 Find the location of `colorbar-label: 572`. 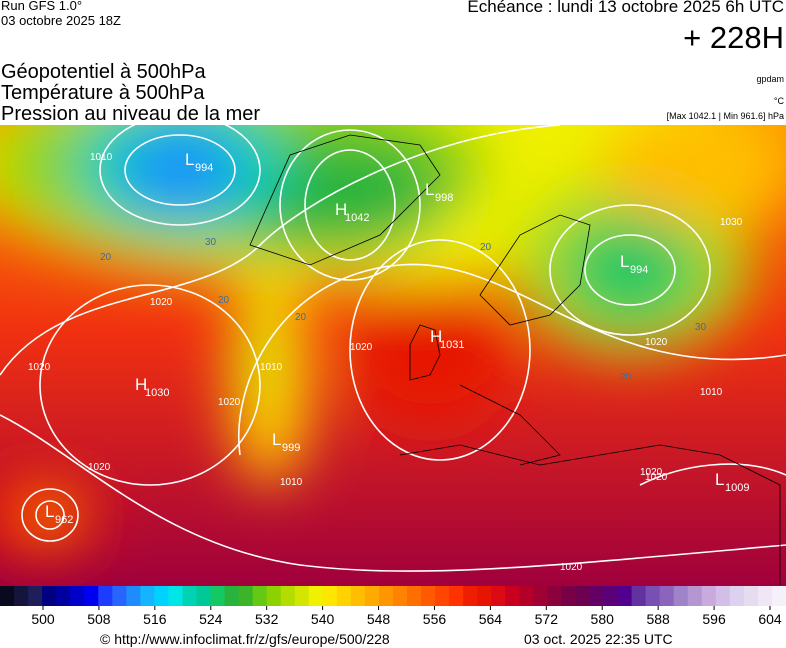

colorbar-label: 572 is located at coordinates (547, 619).